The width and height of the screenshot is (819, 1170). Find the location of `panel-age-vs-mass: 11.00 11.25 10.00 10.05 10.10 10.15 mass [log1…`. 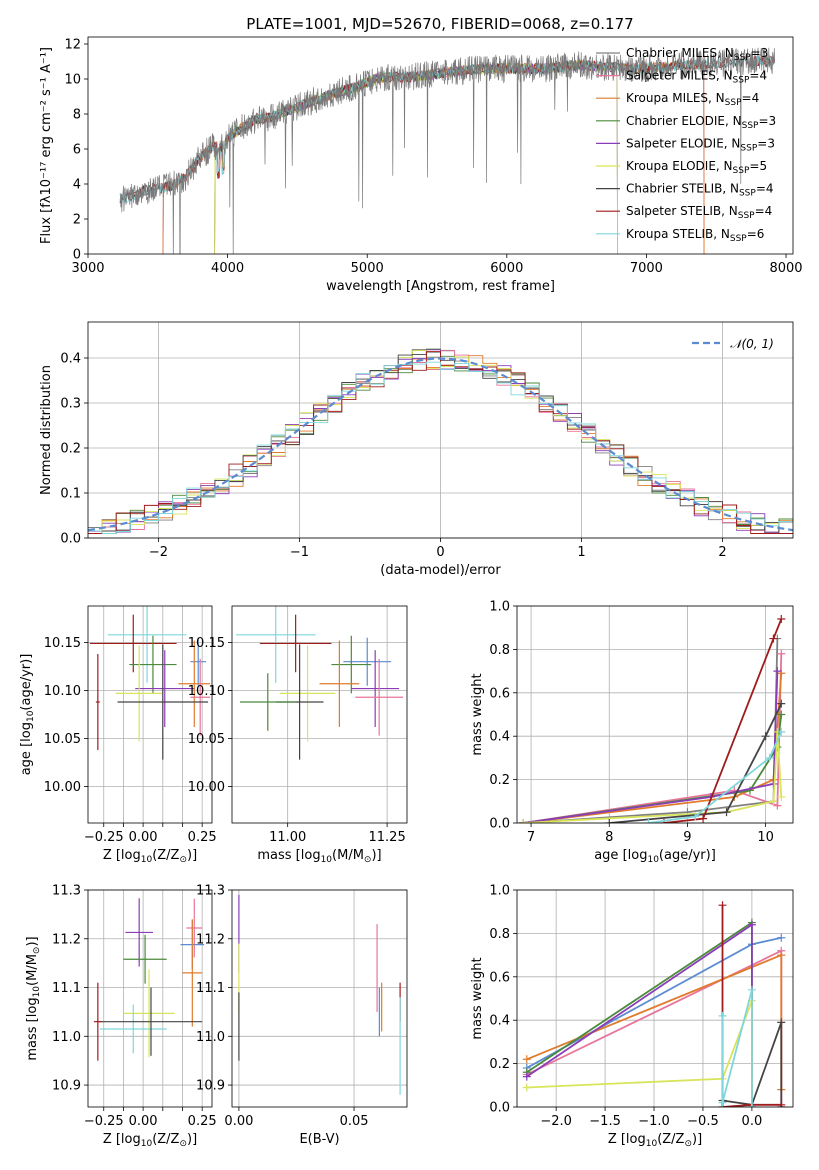

panel-age-vs-mass: 11.00 11.25 10.00 10.05 10.10 10.15 mass [log1… is located at coordinates (298, 735).